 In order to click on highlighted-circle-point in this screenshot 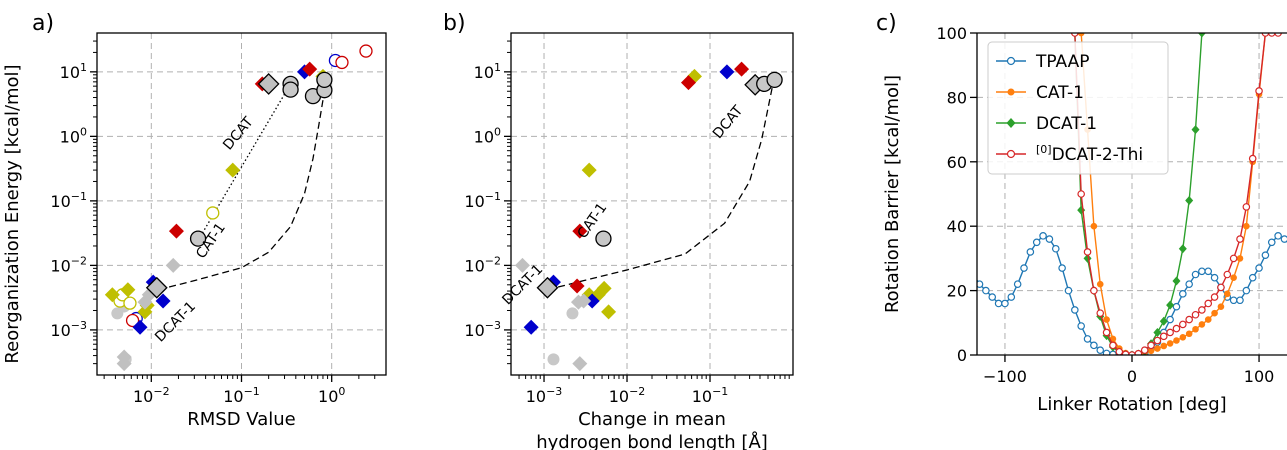, I will do `click(290, 89)`.